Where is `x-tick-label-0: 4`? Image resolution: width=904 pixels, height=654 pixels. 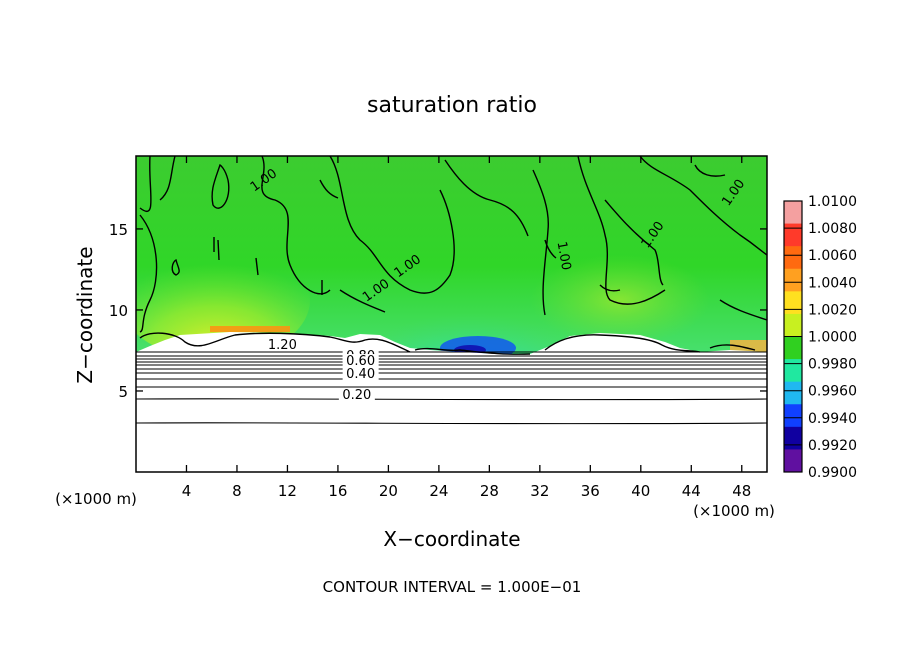
x-tick-label-0: 4 is located at coordinates (187, 491).